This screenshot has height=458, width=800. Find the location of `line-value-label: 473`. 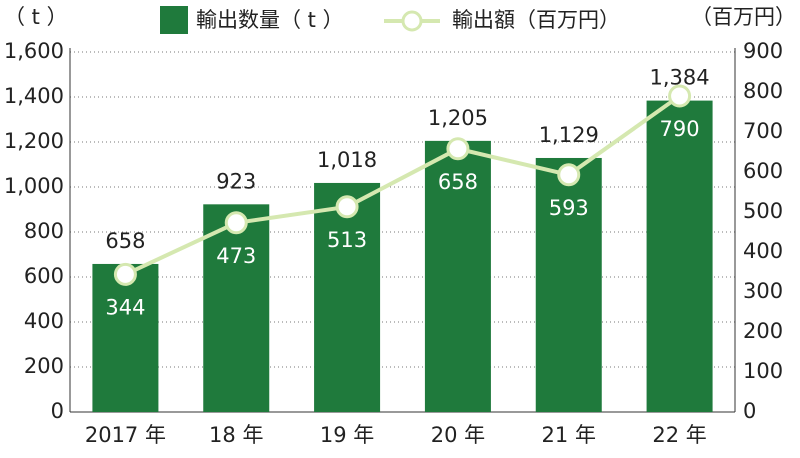

line-value-label: 473 is located at coordinates (236, 256).